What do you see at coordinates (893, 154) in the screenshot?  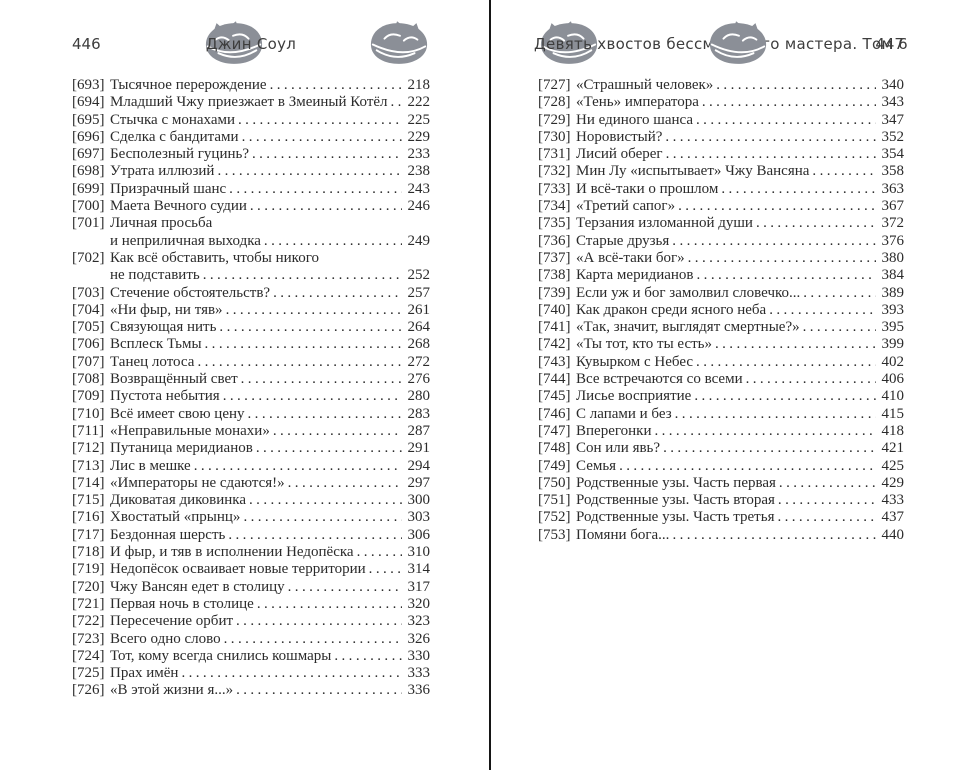 I see `toc-entry-page: 354` at bounding box center [893, 154].